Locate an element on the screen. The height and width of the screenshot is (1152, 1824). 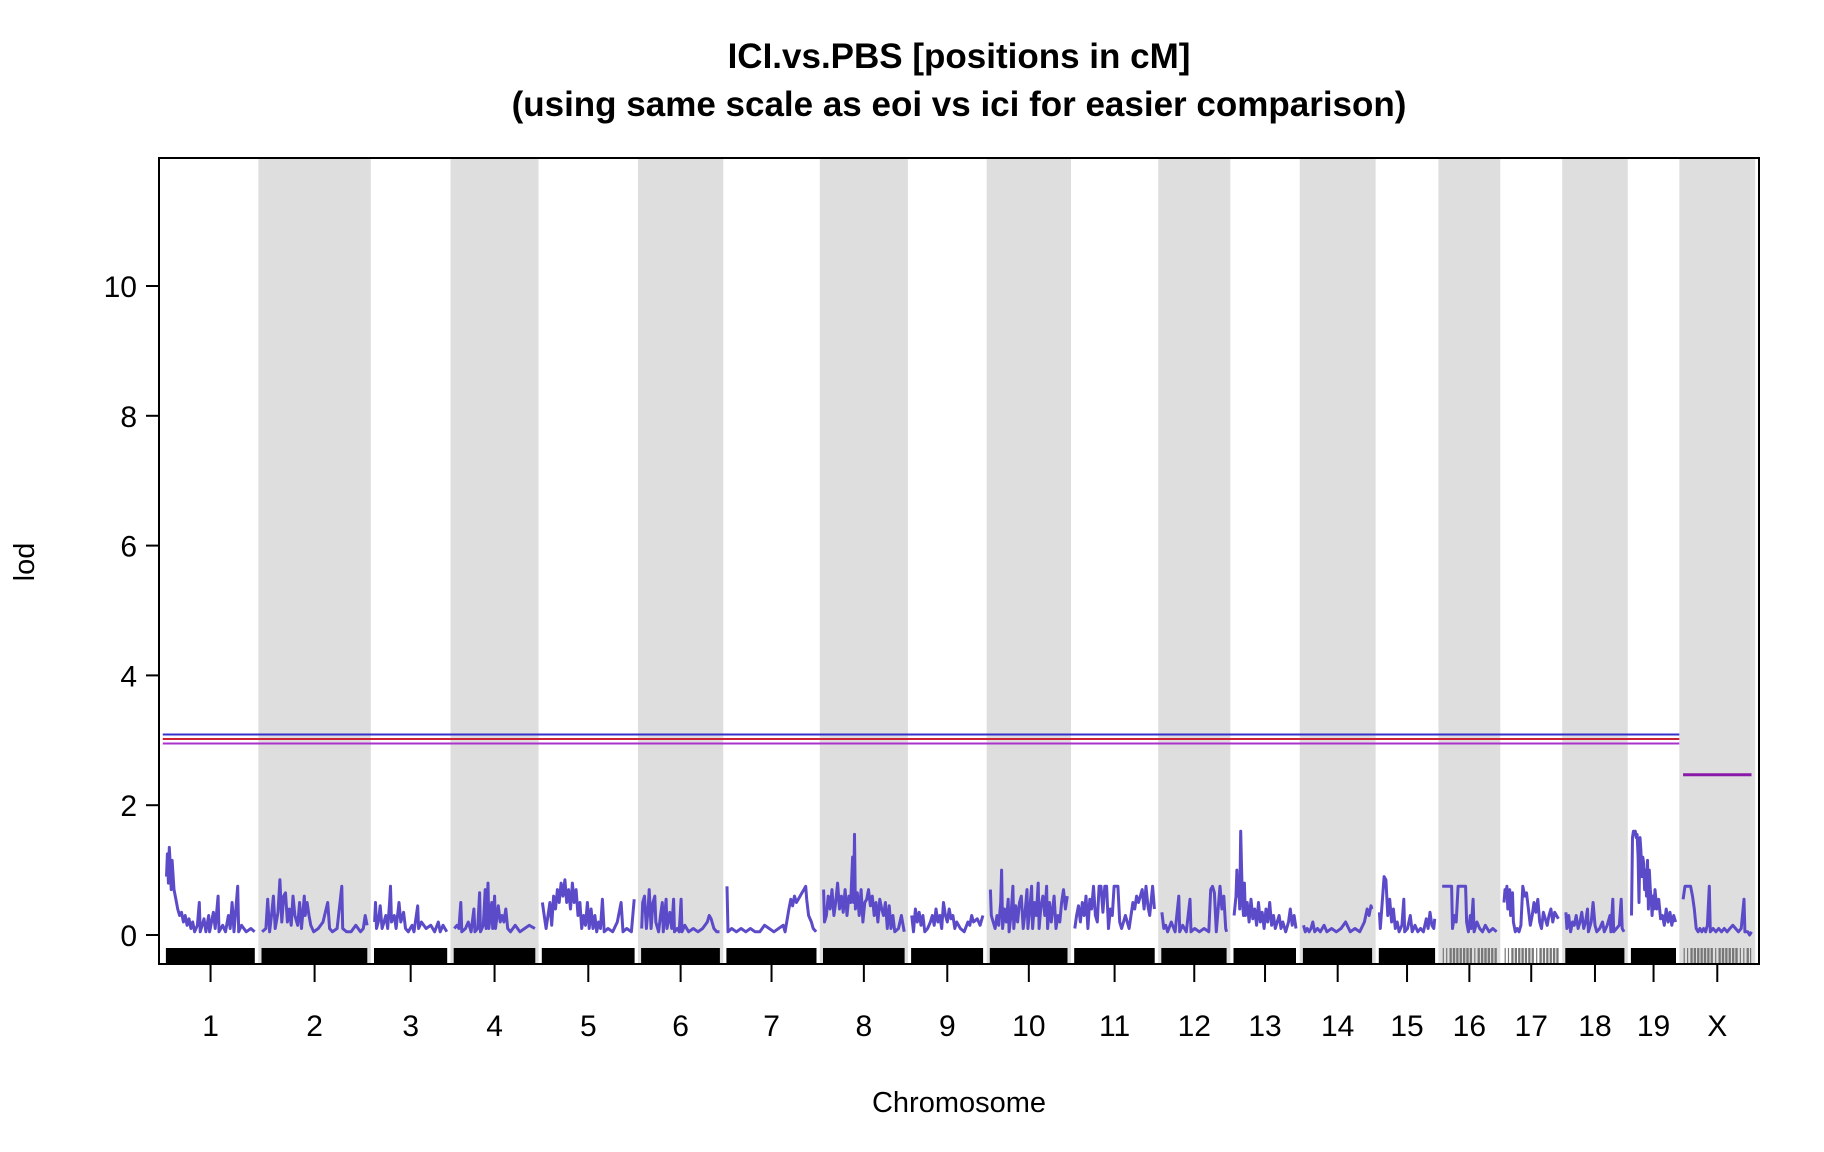
y-tick-label-10: 10 is located at coordinates (120, 287).